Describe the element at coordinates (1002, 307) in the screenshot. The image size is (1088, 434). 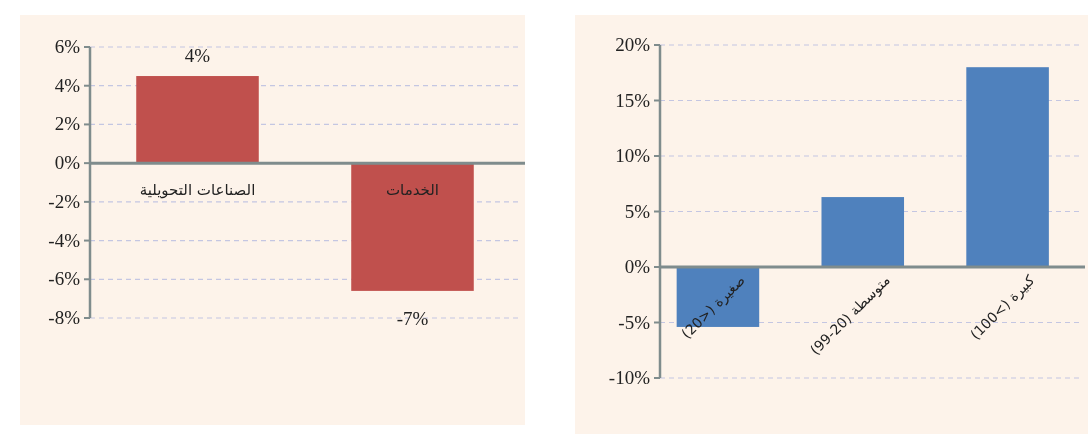
I see `x-tick-label: كبيرة (>100)` at that location.